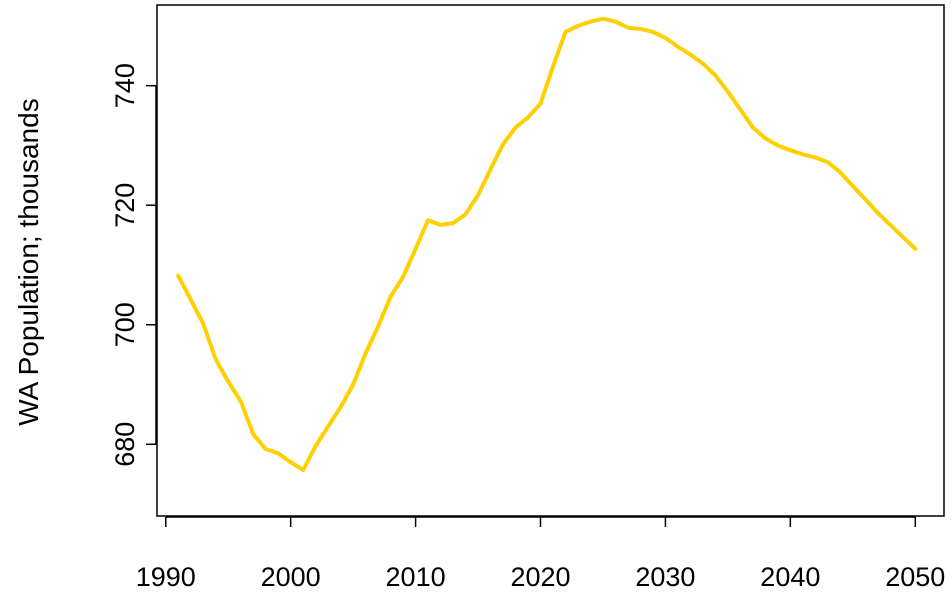 The image size is (952, 592). I want to click on y-tick-label: 700, so click(125, 324).